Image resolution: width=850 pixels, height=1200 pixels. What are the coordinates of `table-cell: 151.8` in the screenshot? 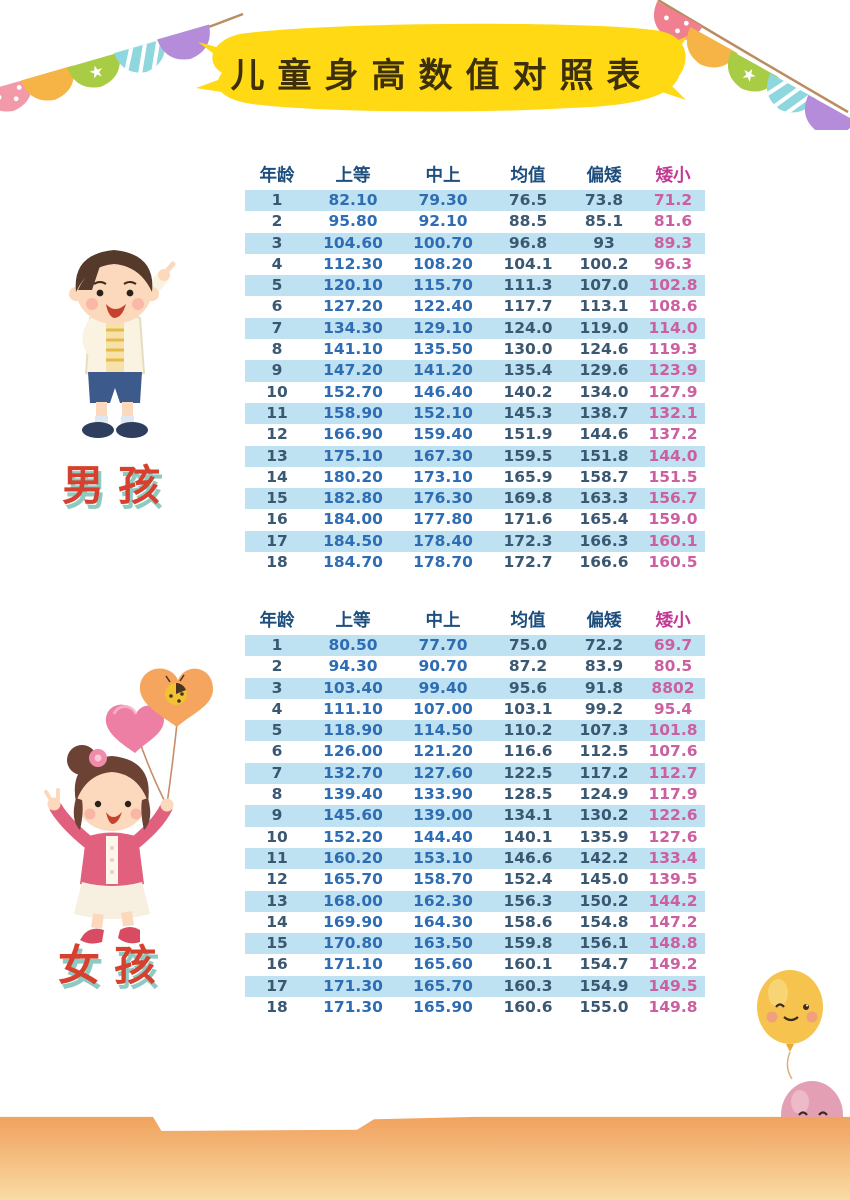 It's located at (604, 455).